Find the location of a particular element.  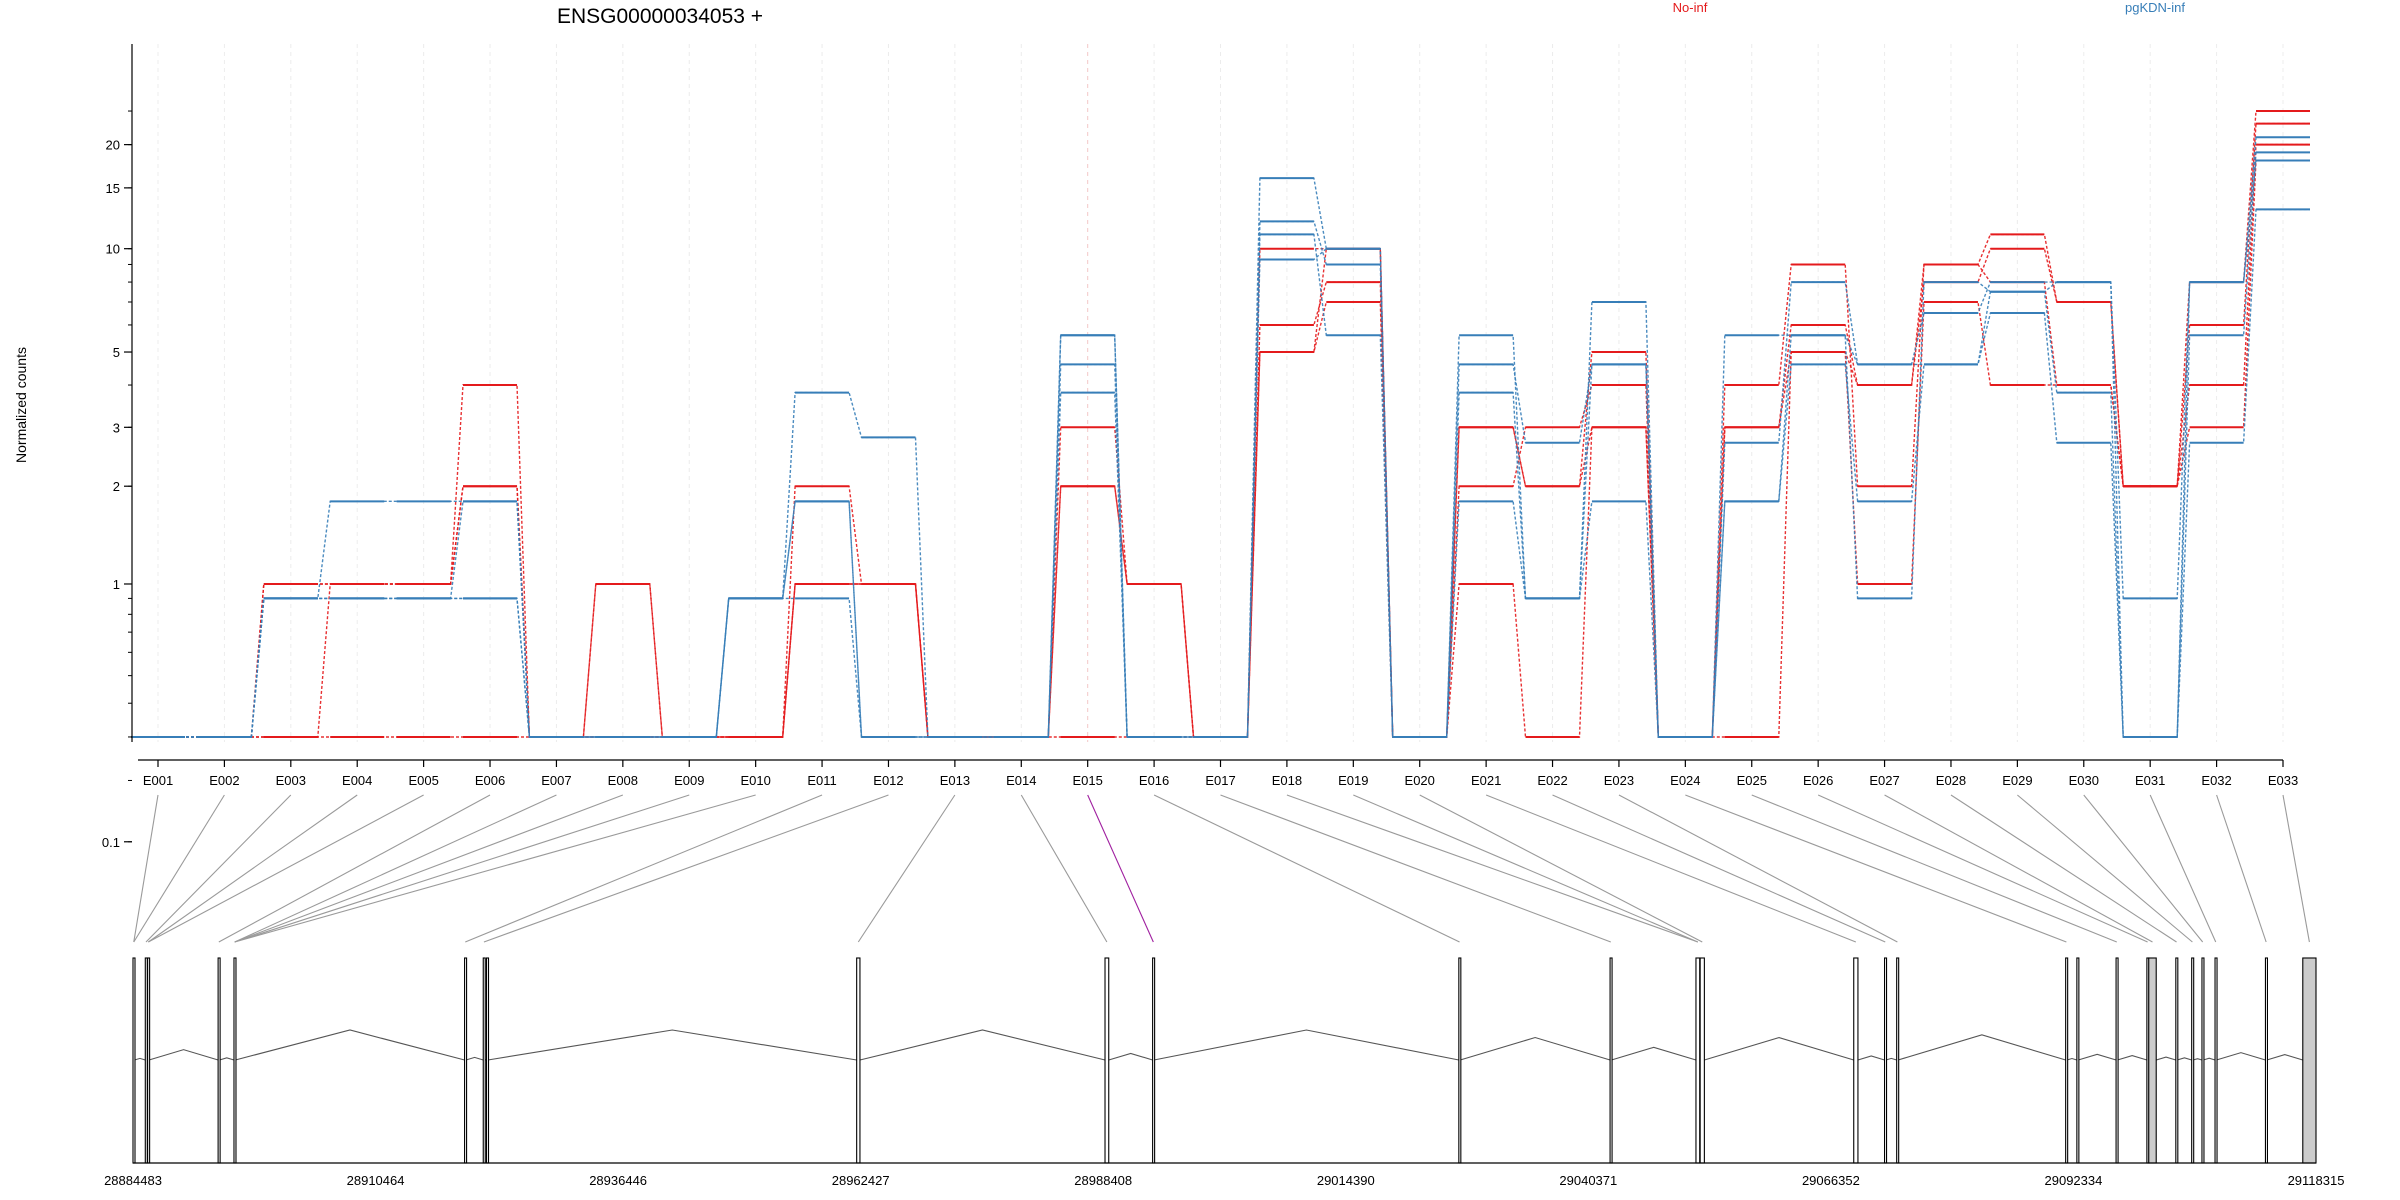

exon-label: E011 is located at coordinates (821, 780).